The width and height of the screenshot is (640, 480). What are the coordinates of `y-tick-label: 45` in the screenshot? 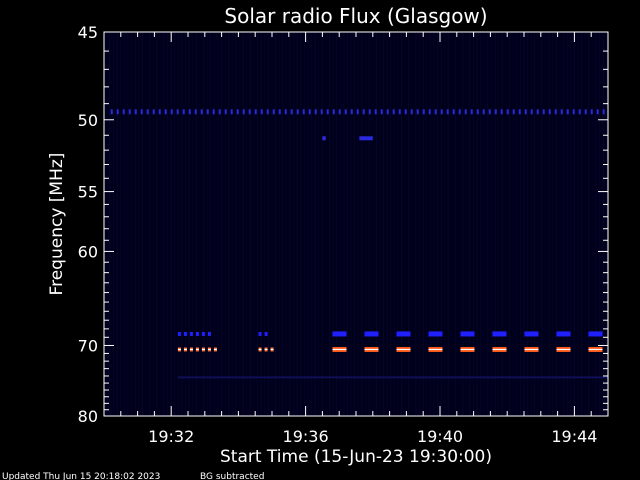 It's located at (88, 32).